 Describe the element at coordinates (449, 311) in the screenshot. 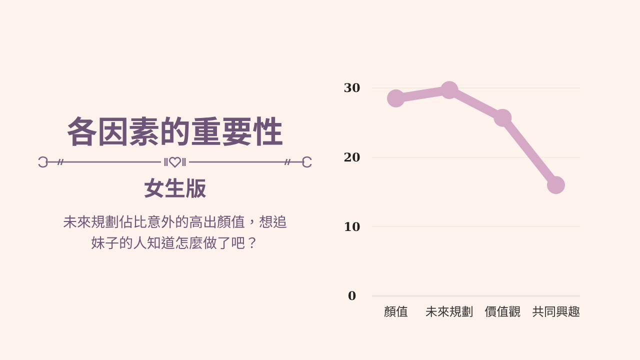

I see `x-tick-label: 未來規劃` at that location.